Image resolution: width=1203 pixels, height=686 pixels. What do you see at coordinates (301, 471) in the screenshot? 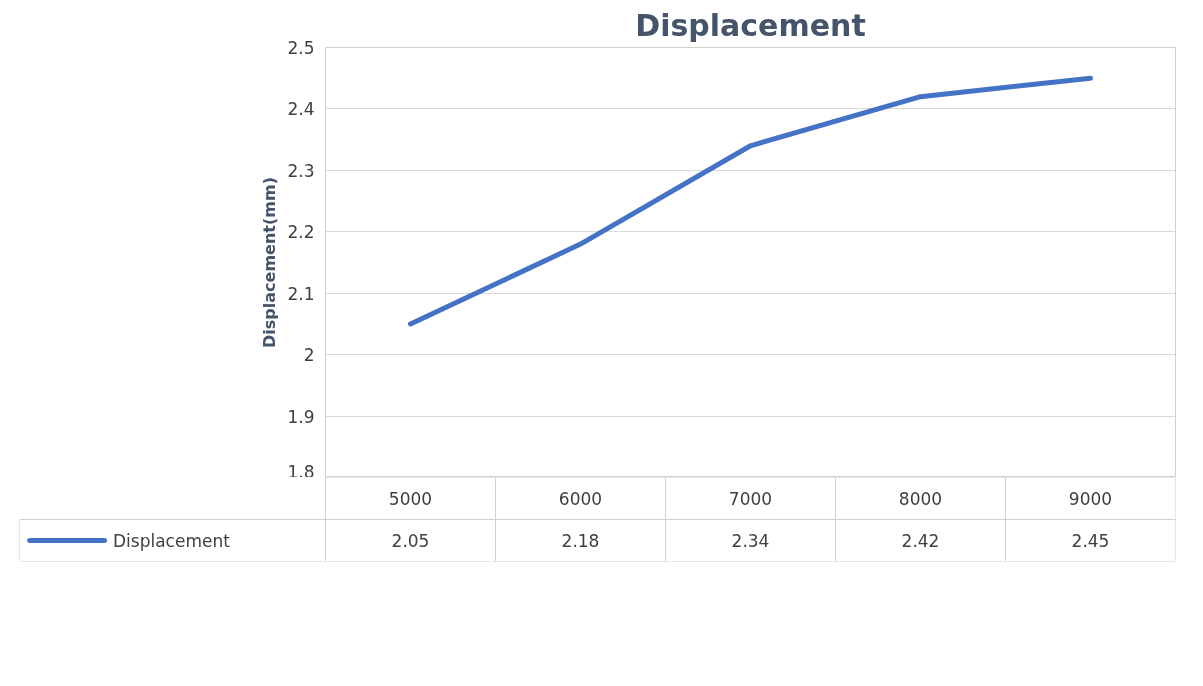
I see `y-tick-label: 1.8` at bounding box center [301, 471].